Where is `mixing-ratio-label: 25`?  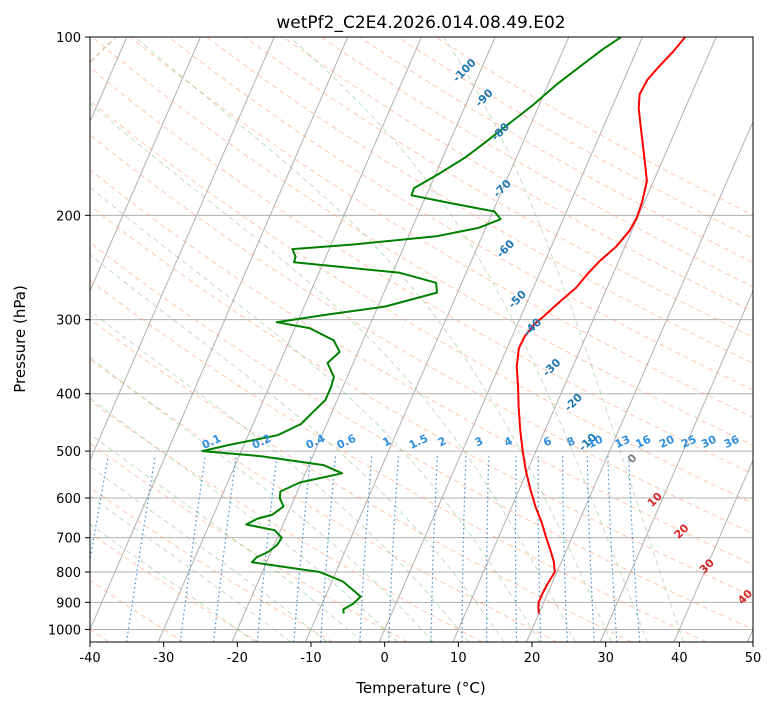 mixing-ratio-label: 25 is located at coordinates (688, 442).